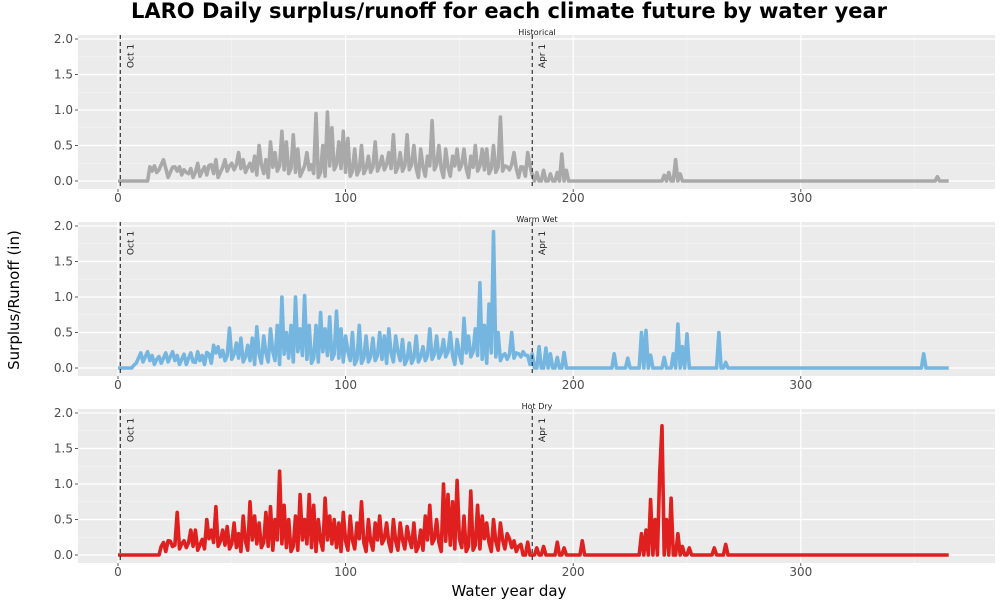  What do you see at coordinates (533, 146) in the screenshot?
I see `series-line-historical` at bounding box center [533, 146].